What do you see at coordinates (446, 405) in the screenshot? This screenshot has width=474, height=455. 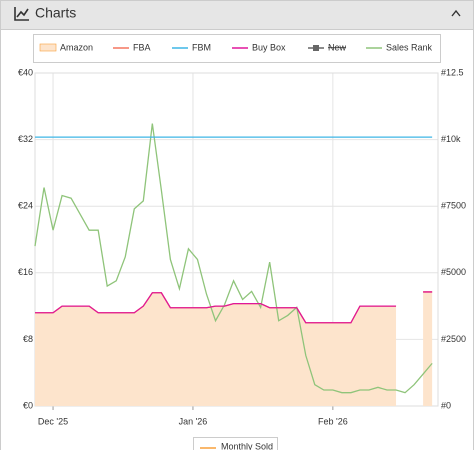 I see `y2-tick-label: #0` at bounding box center [446, 405].